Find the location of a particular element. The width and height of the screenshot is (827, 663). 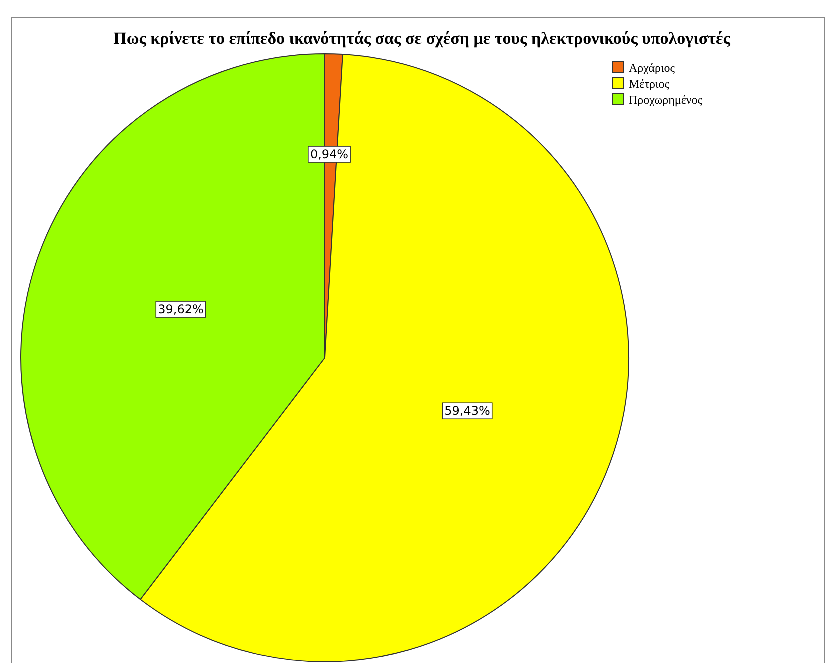

legend-label: Προχωρημένος is located at coordinates (666, 100).